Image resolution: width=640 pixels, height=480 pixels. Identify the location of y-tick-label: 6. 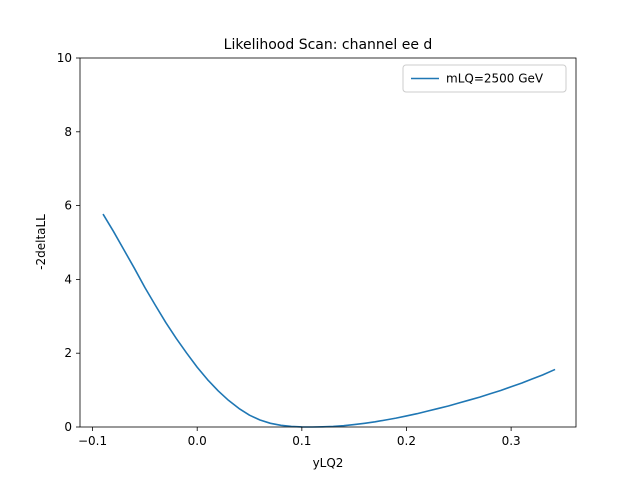
(68, 206).